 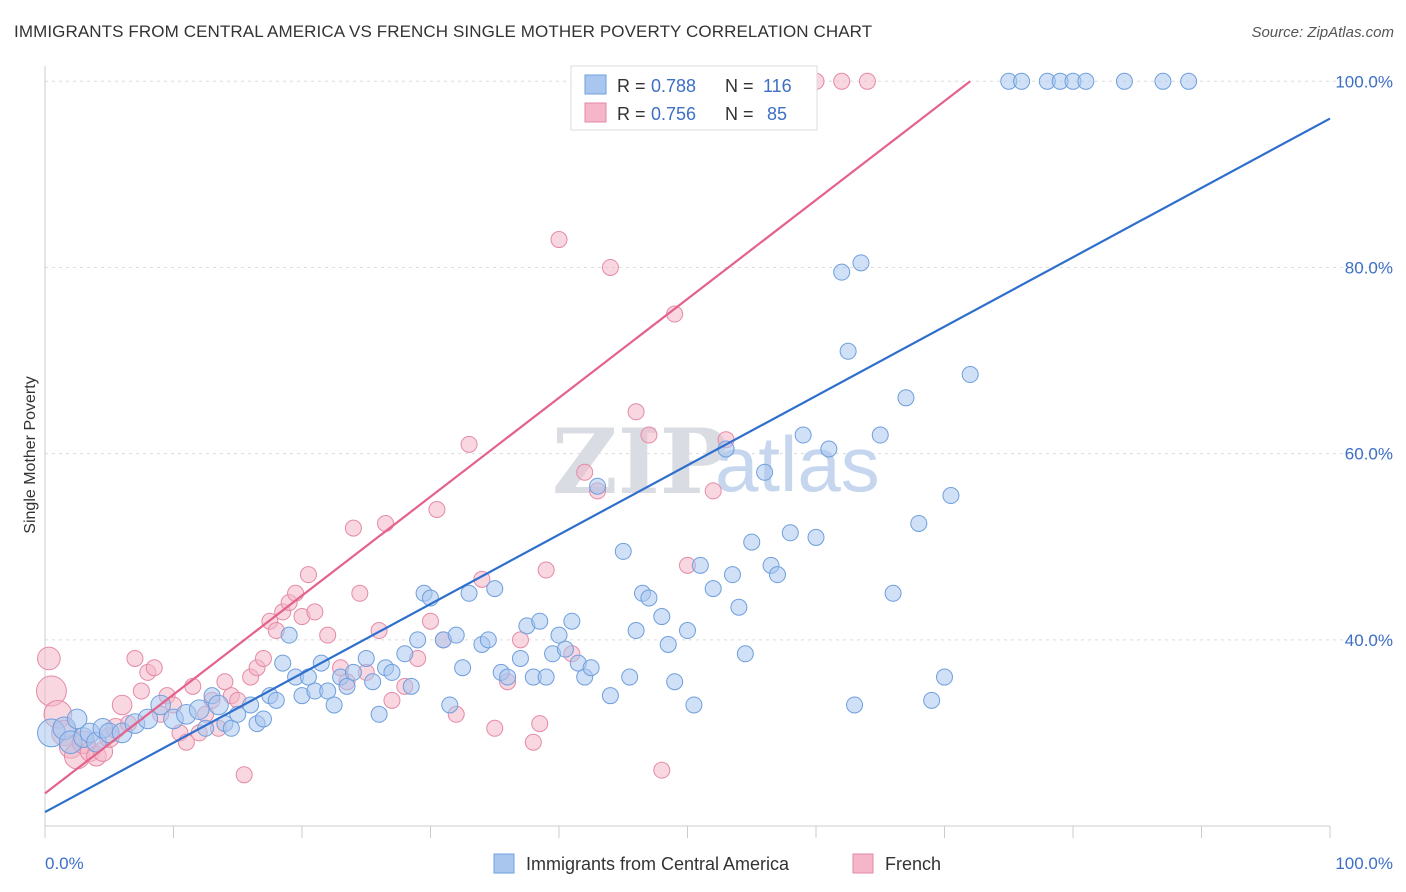 What do you see at coordinates (1322, 32) in the screenshot?
I see `source-credit: Source: ZipAtlas.com` at bounding box center [1322, 32].